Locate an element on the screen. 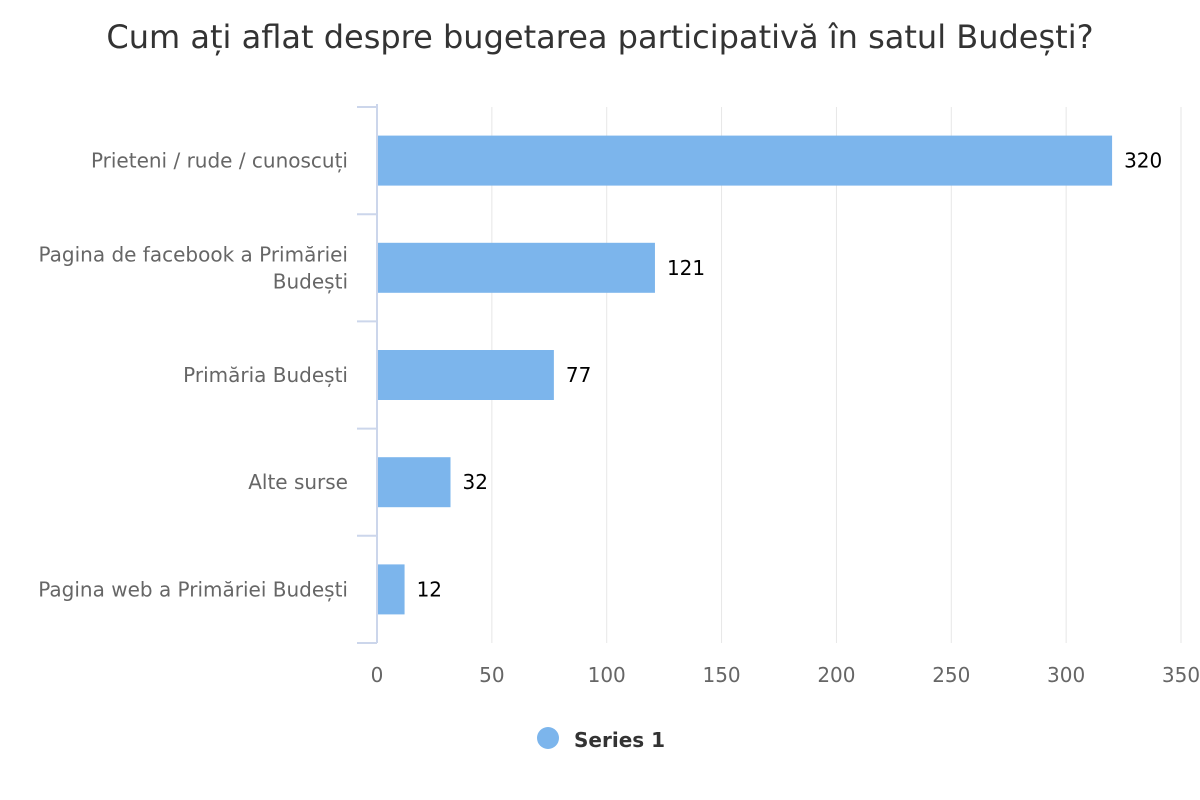 Image resolution: width=1200 pixels, height=800 pixels. x-tick-label: 0 is located at coordinates (377, 675).